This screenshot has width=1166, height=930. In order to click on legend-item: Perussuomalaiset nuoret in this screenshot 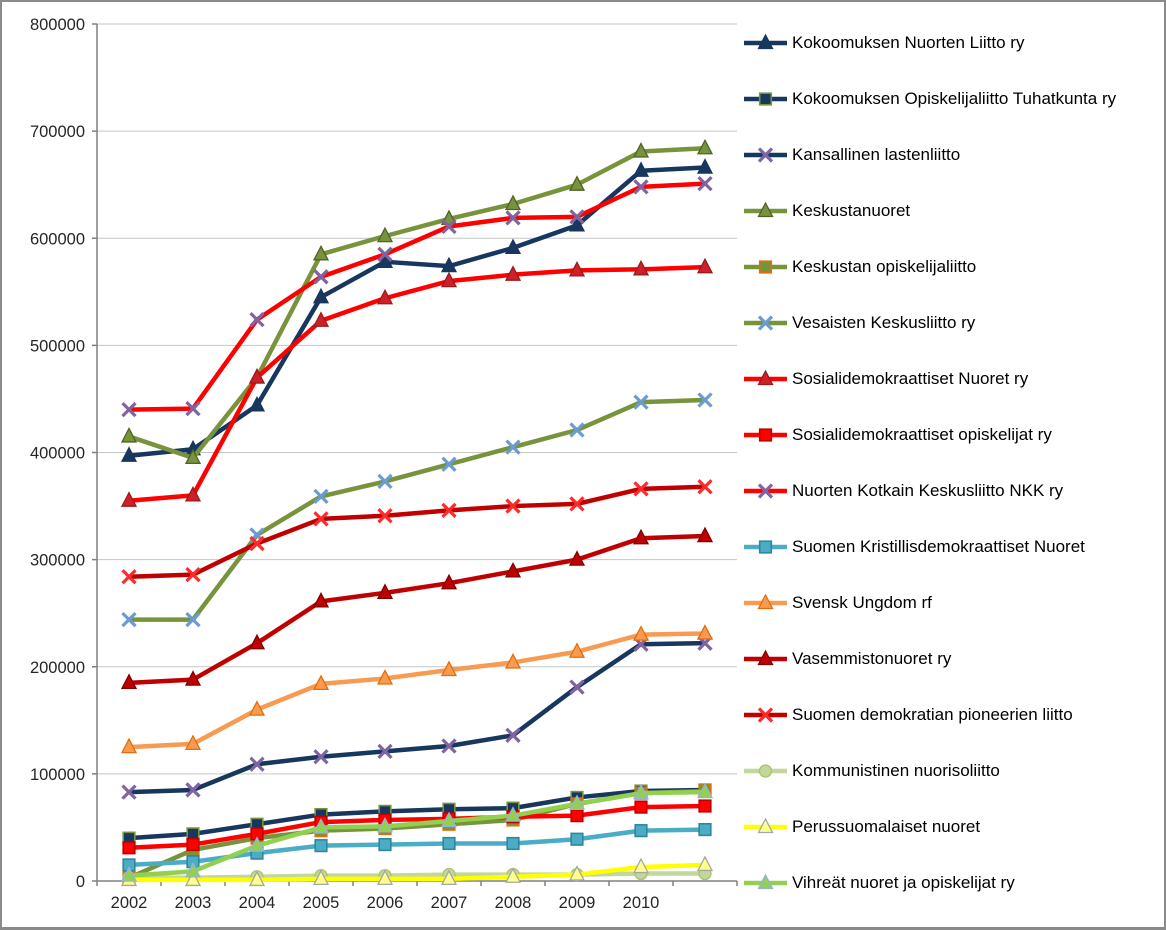, I will do `click(861, 827)`.